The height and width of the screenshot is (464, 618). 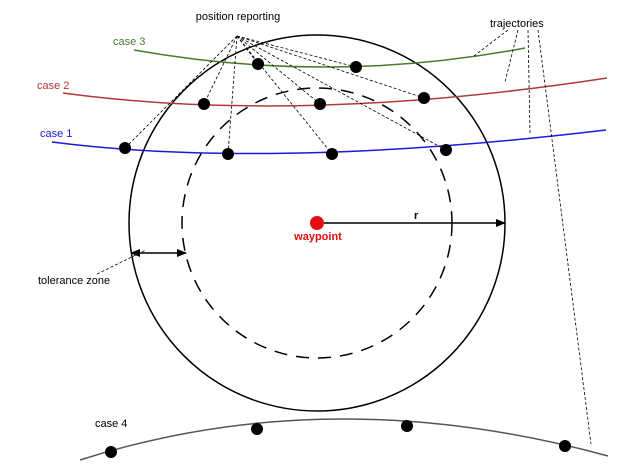 What do you see at coordinates (53, 86) in the screenshot?
I see `case-2-label: case 2` at bounding box center [53, 86].